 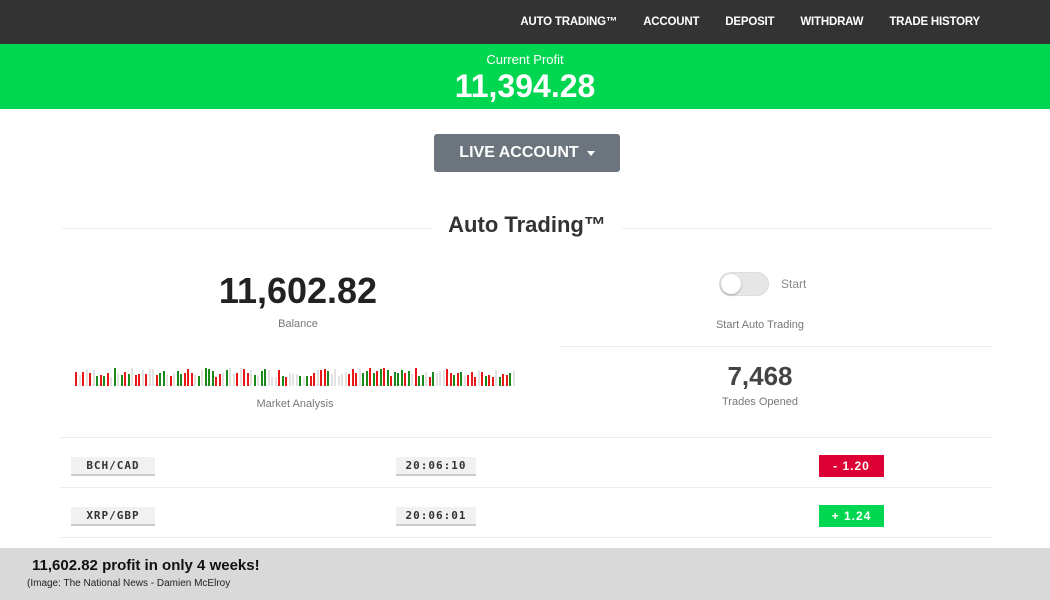 I want to click on nav-auto-trading: AUTO TRADING™, so click(x=569, y=22).